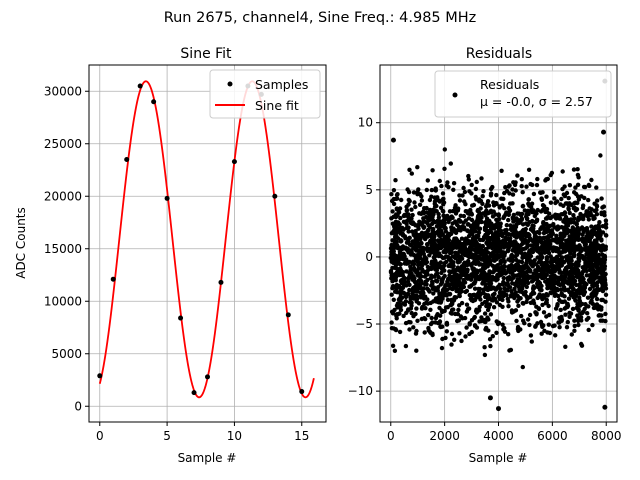 The image size is (640, 480). What do you see at coordinates (552, 436) in the screenshot?
I see `x-tick-label: 6000` at bounding box center [552, 436].